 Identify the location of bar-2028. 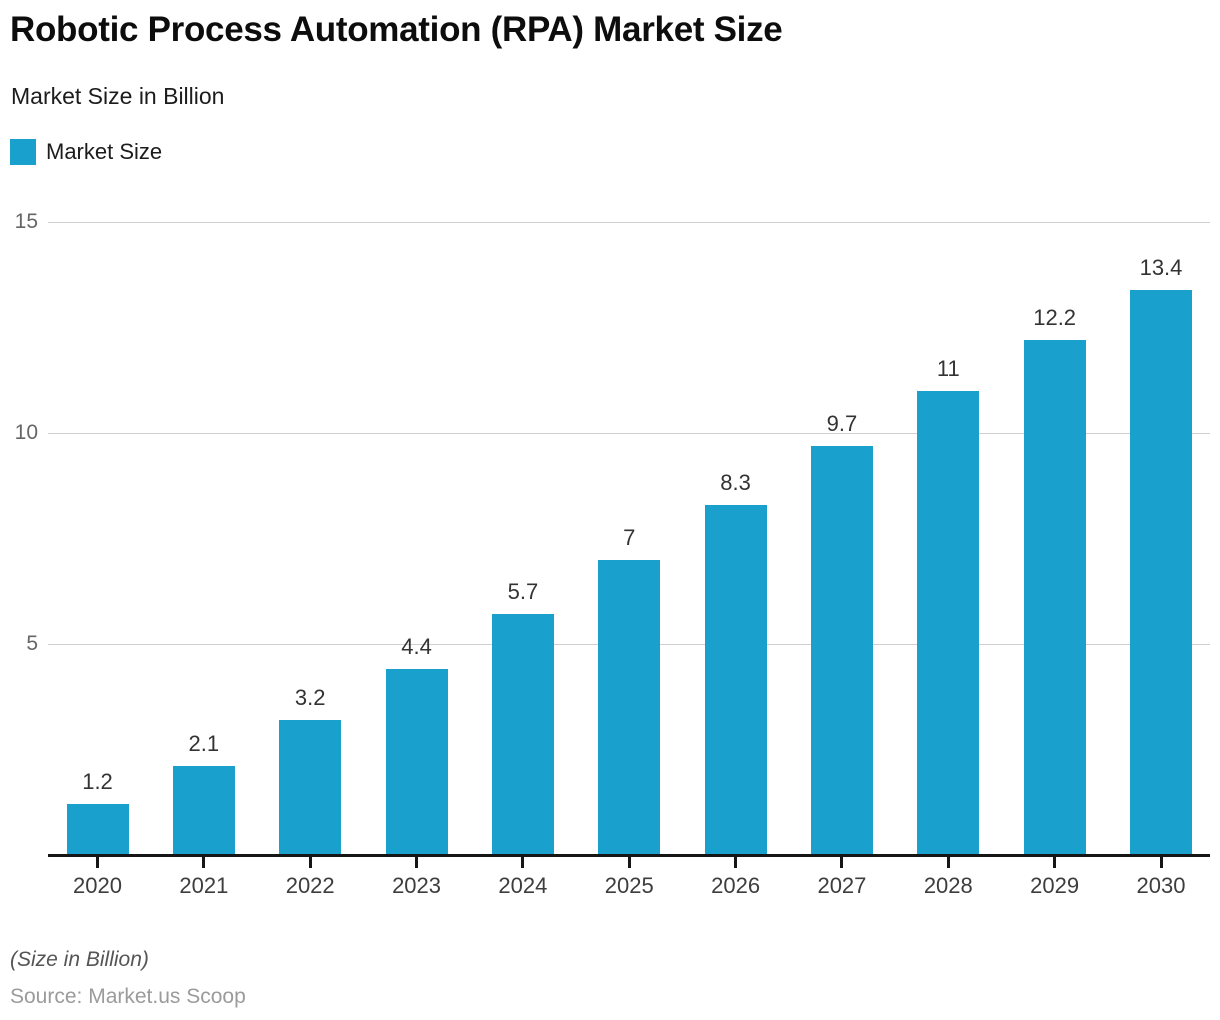
(948, 622).